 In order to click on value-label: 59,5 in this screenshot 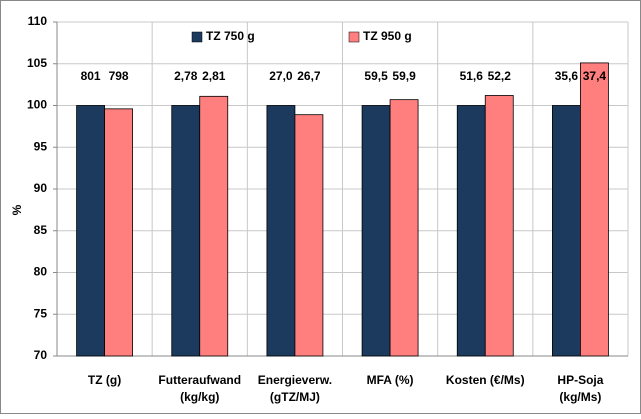, I will do `click(376, 76)`.